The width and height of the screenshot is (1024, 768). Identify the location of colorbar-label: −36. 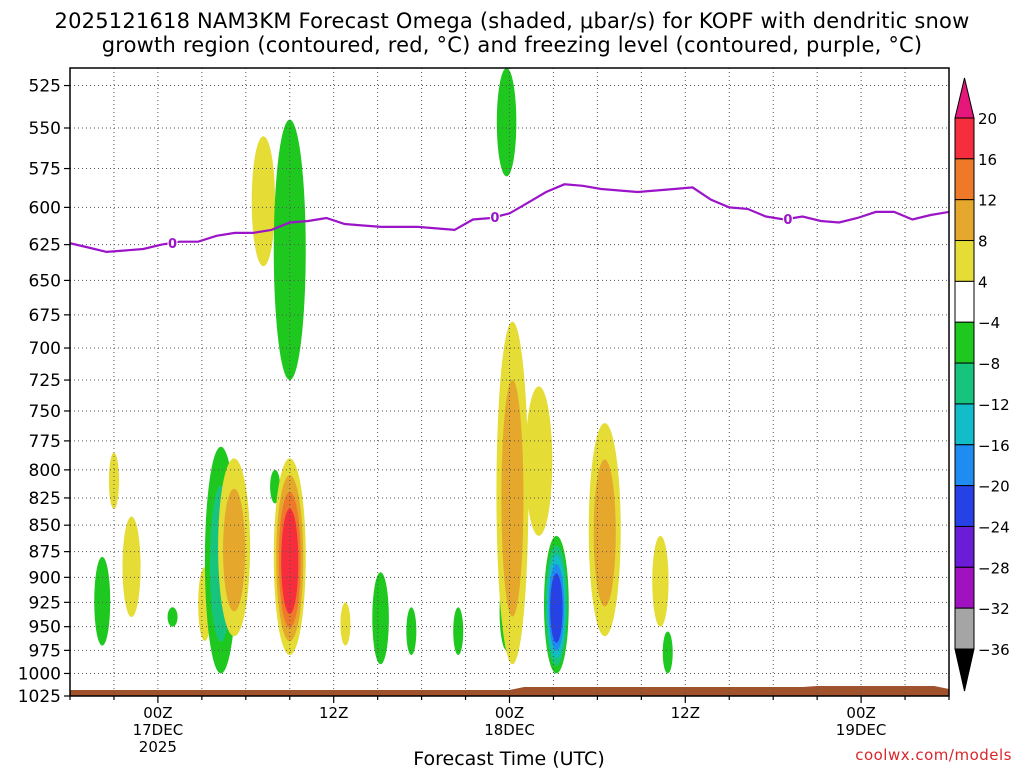
(994, 650).